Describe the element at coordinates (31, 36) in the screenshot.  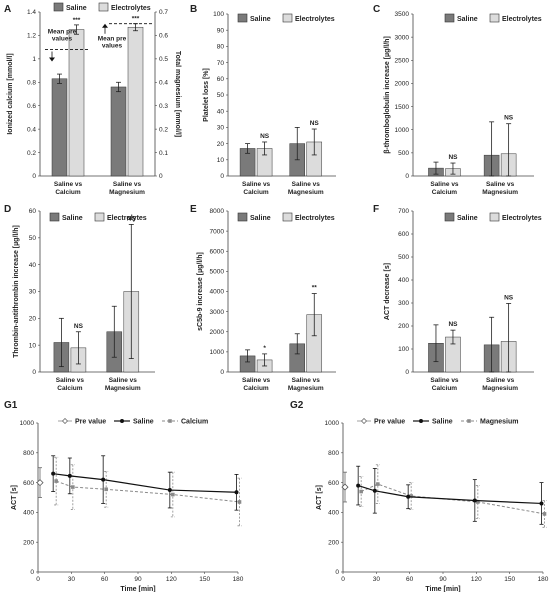
I see `y-tick-label-left: 1.2` at that location.